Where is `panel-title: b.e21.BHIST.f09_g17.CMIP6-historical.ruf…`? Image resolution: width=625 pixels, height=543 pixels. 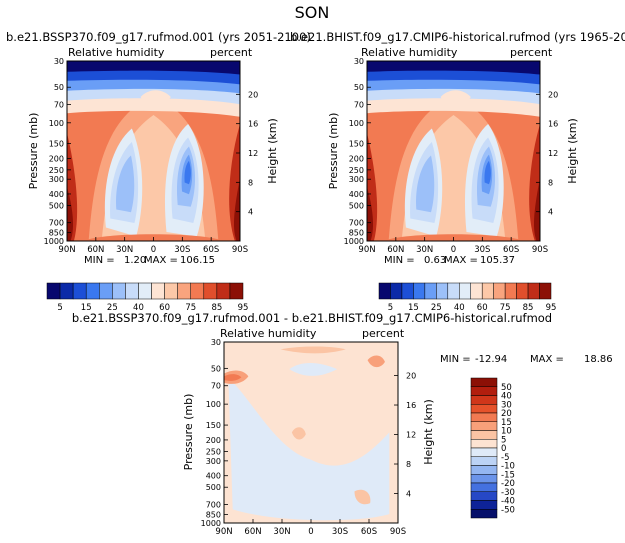
panel-title: b.e21.BHIST.f09_g17.CMIP6-historical.ruf… is located at coordinates (457, 37).